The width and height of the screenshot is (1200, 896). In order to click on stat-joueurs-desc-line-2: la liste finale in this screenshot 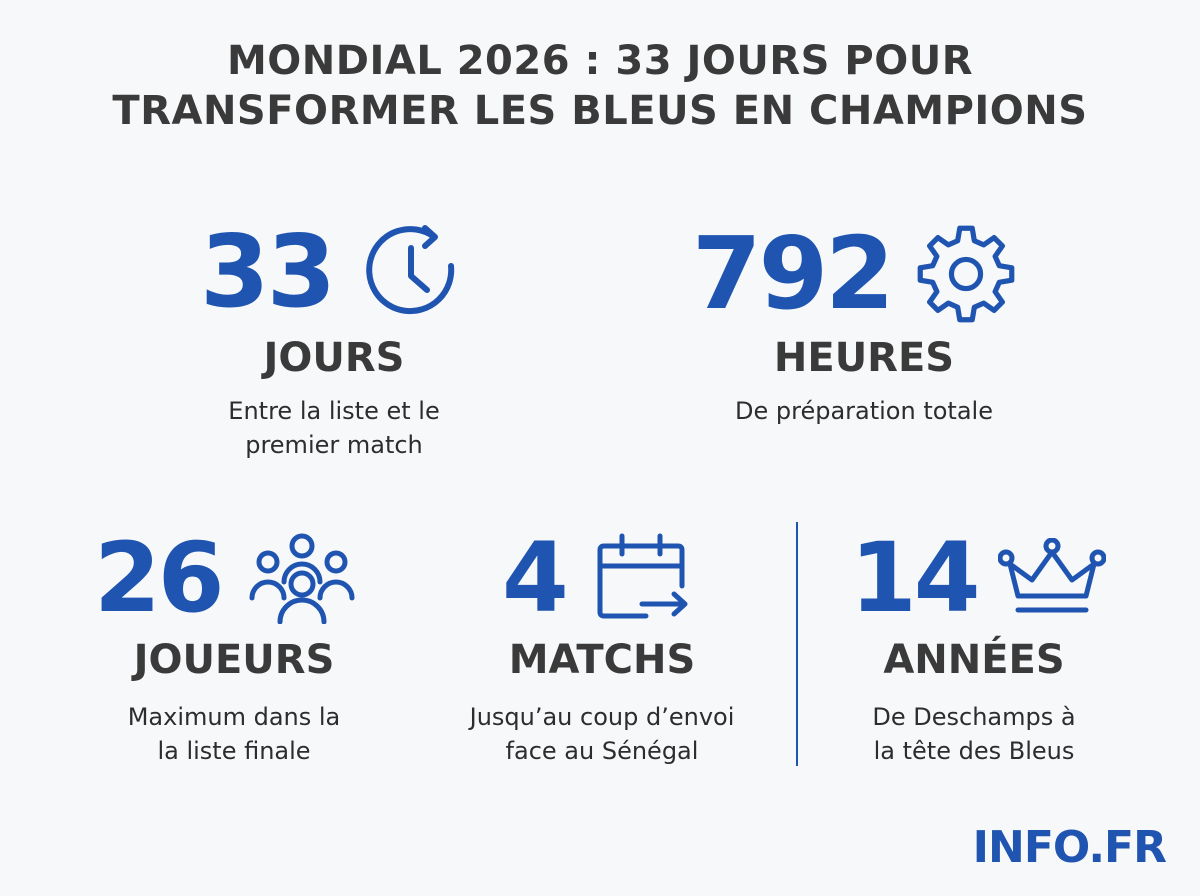, I will do `click(234, 751)`.